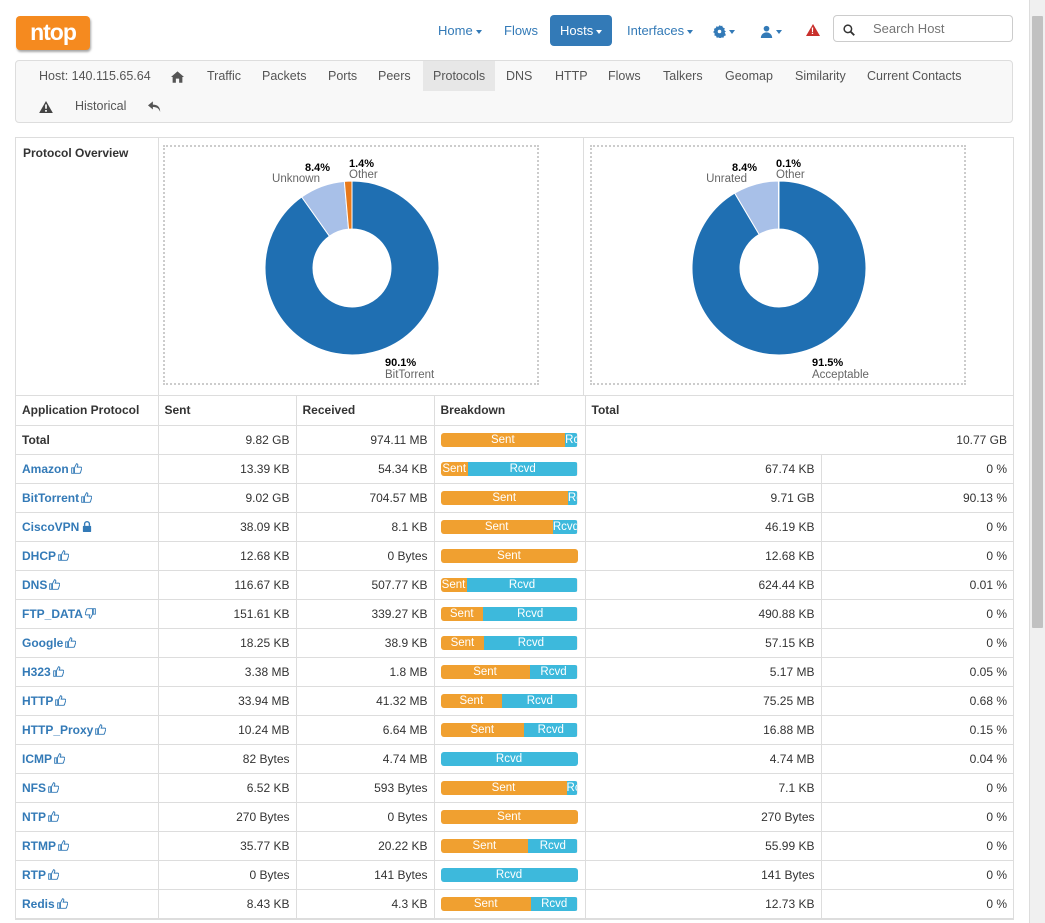 This screenshot has width=1045, height=923. I want to click on header-total: Total, so click(798, 411).